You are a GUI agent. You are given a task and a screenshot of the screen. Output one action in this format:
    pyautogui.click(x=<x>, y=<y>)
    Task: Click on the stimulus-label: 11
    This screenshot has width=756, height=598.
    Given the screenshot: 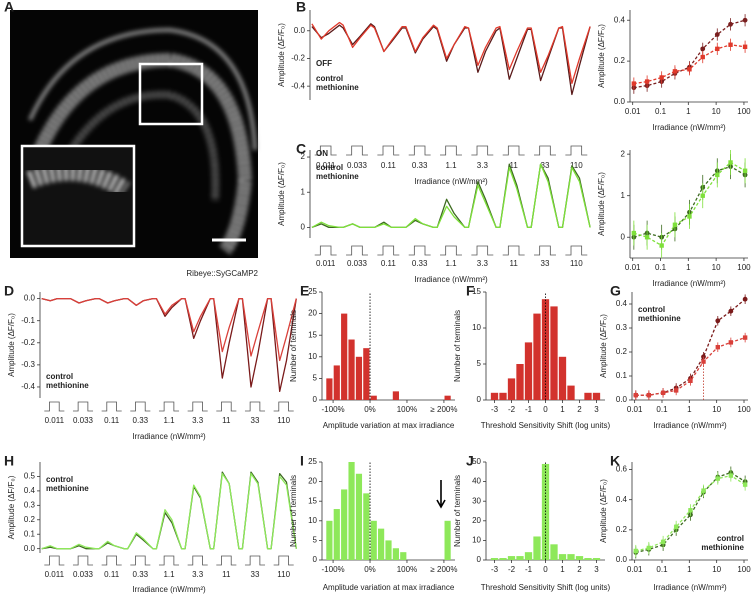 What is the action you would take?
    pyautogui.click(x=226, y=574)
    